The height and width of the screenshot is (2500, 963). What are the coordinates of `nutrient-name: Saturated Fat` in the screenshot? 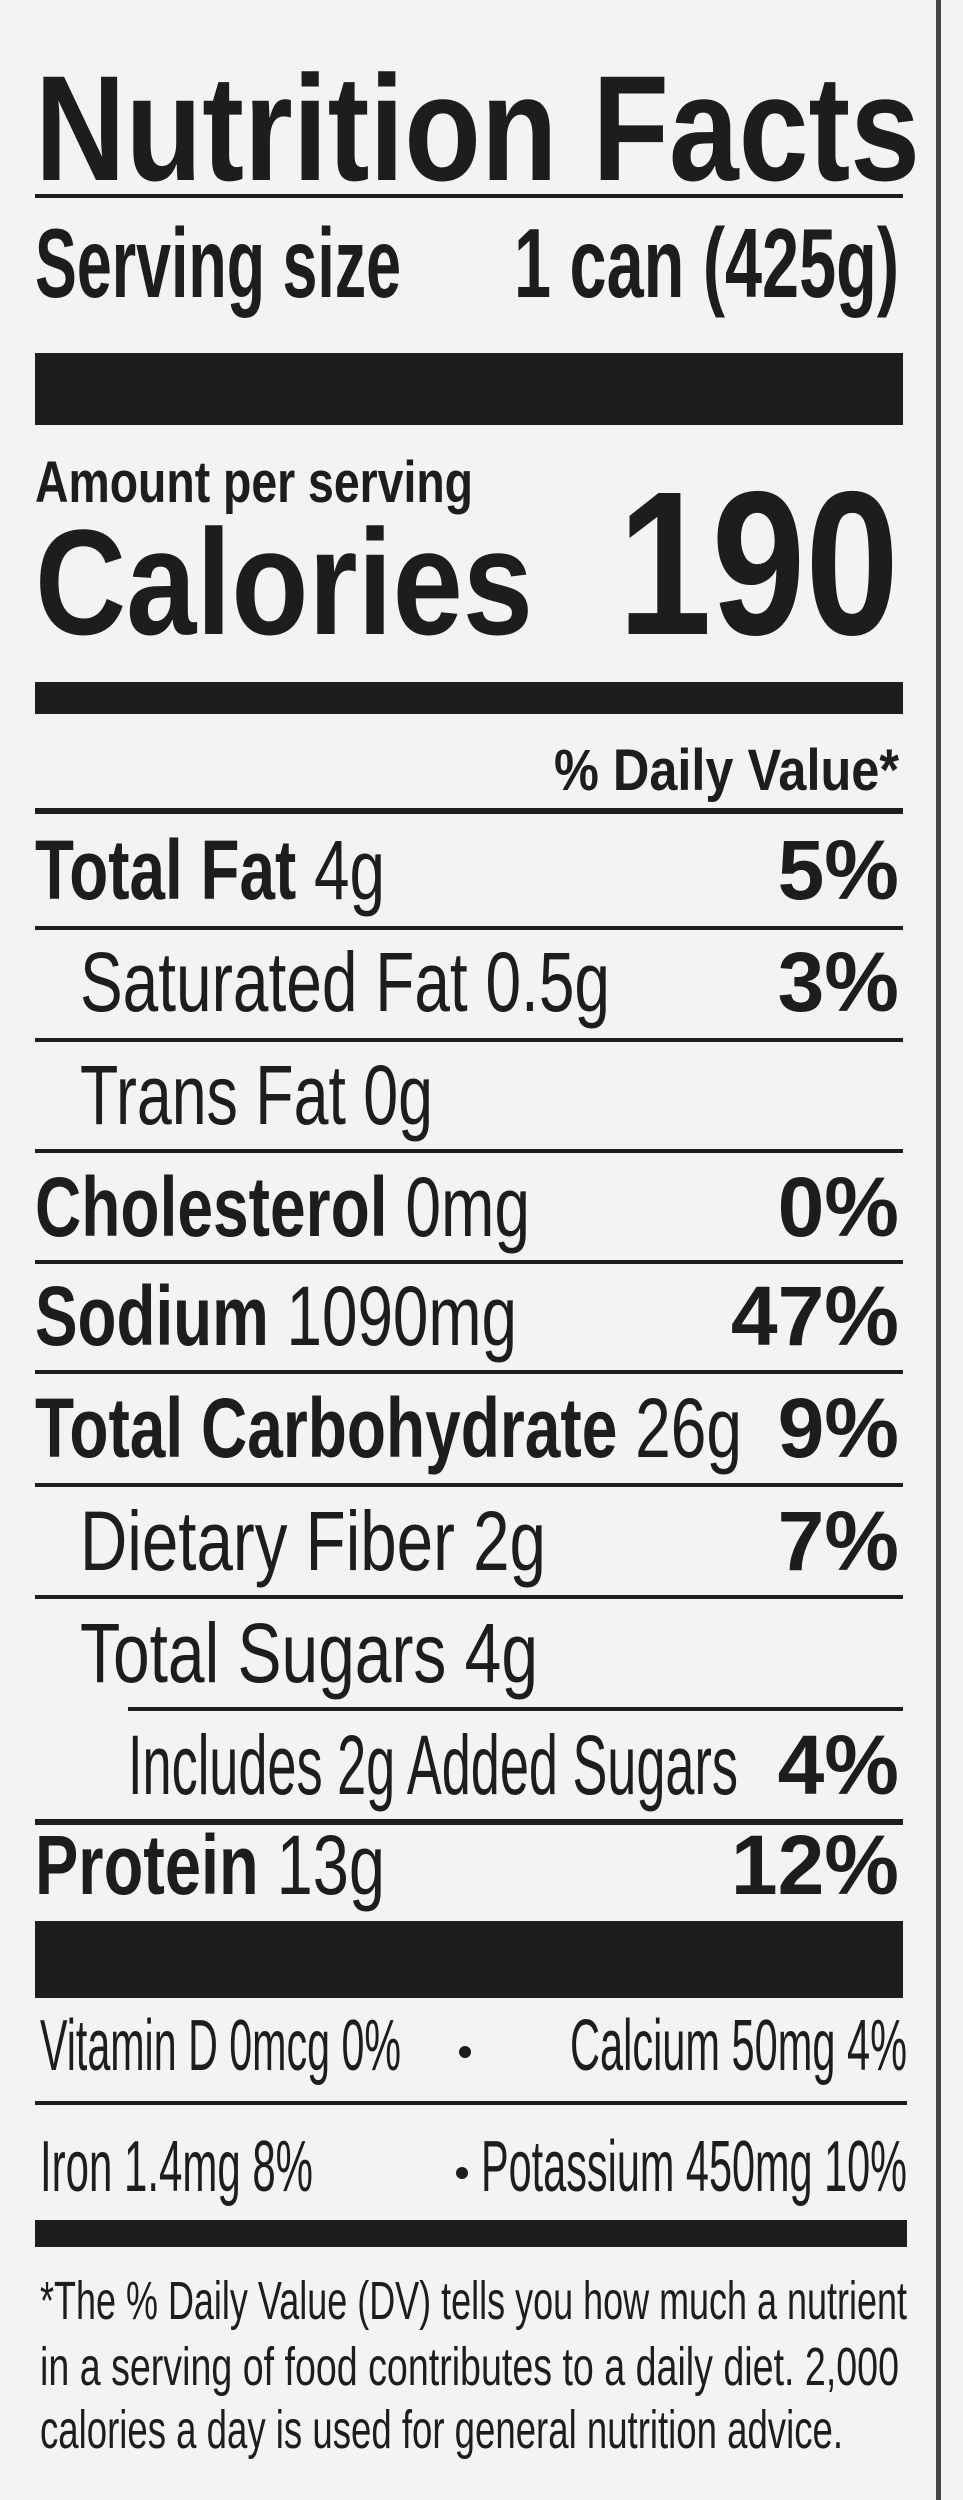 It's located at (274, 982).